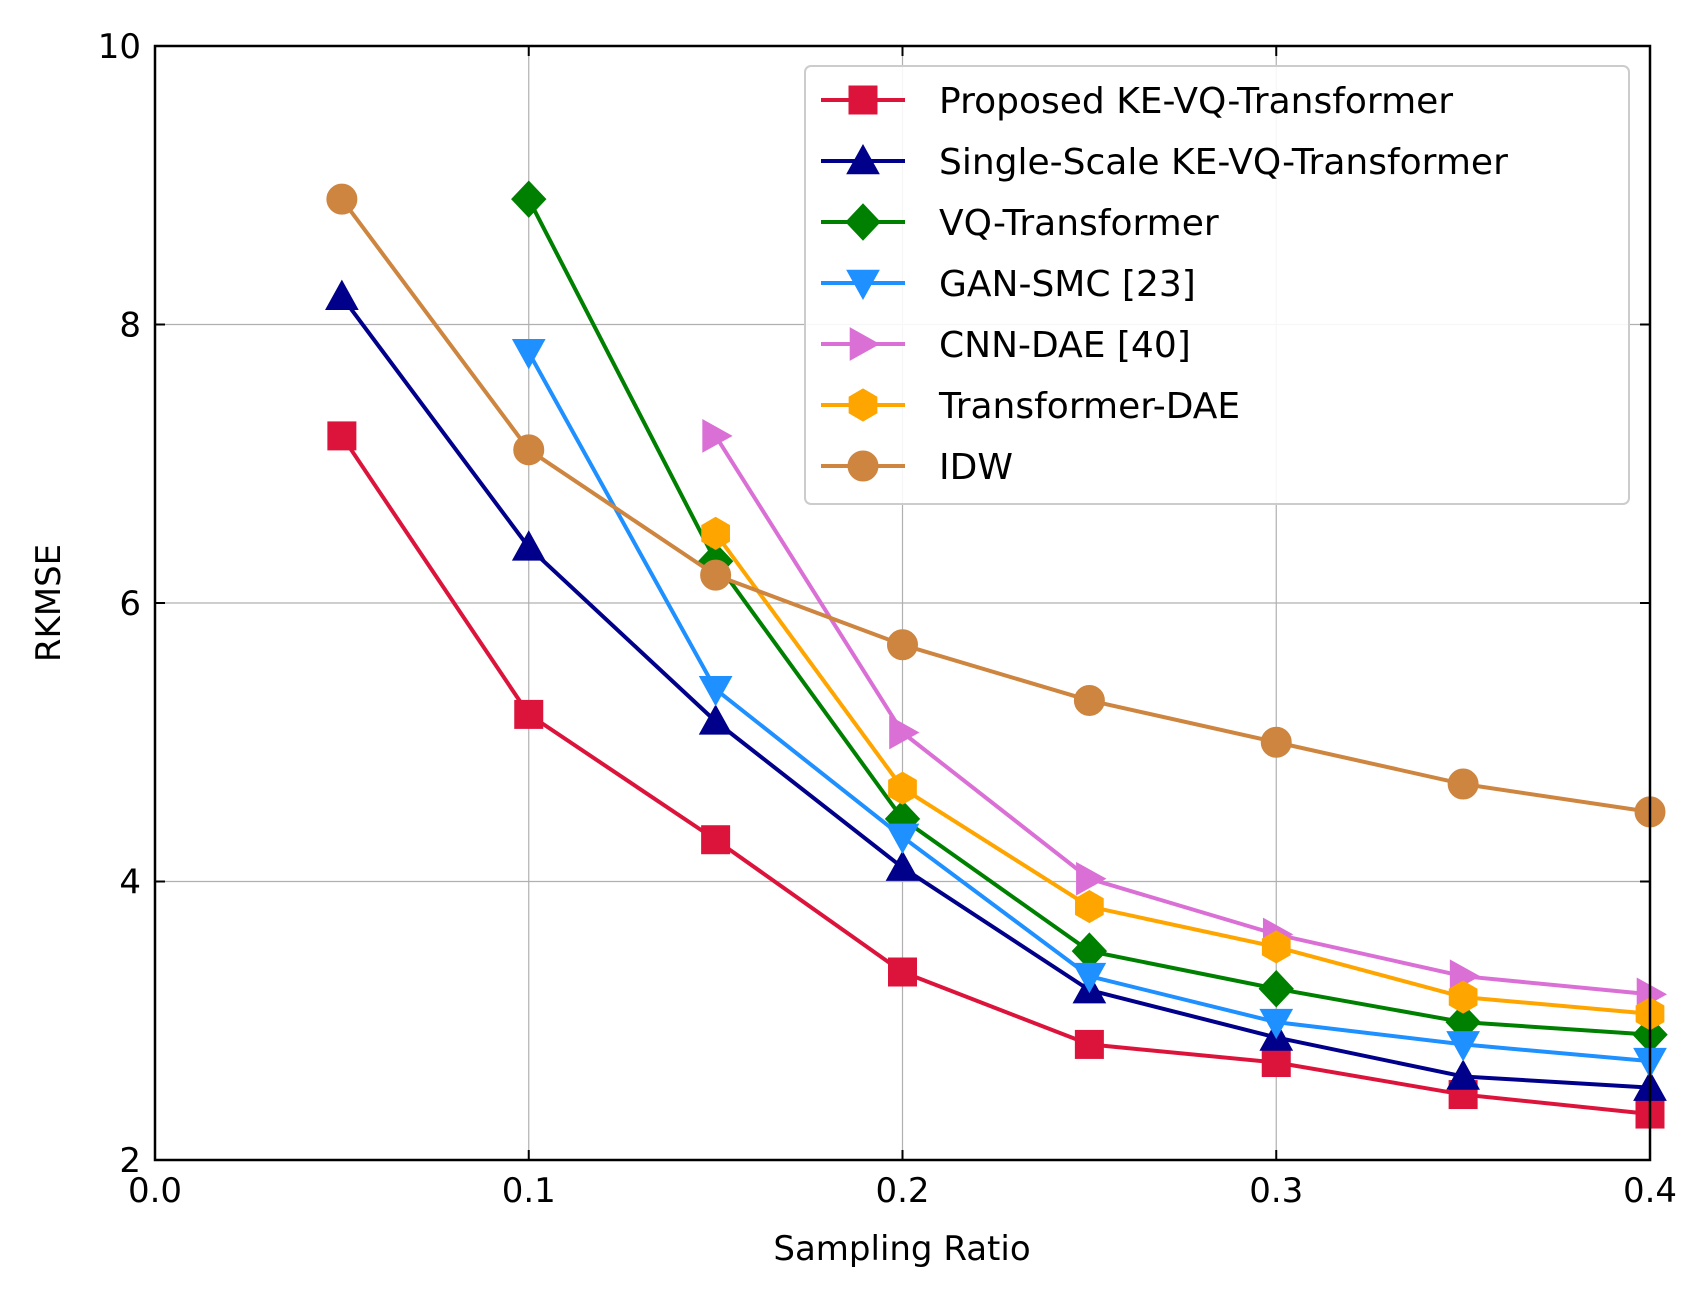 This screenshot has height=1295, width=1705. I want to click on y-tick-label: 8, so click(130, 326).